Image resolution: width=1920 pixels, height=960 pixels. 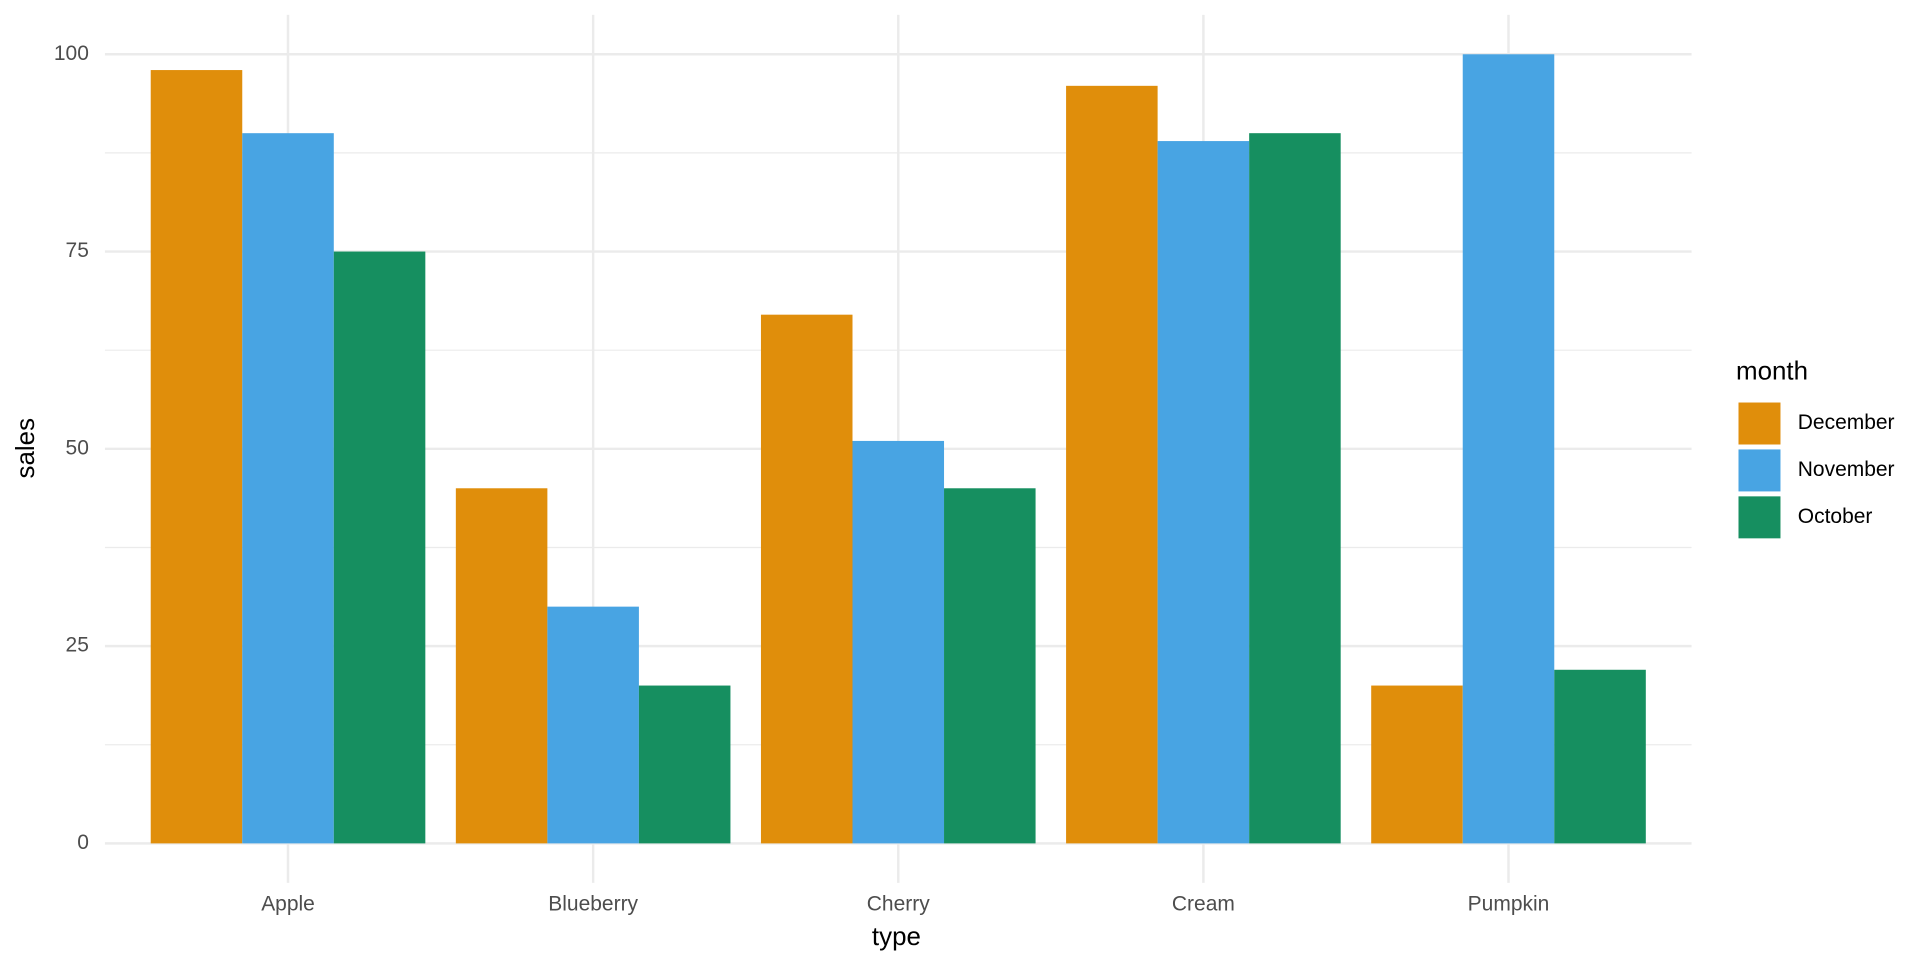 I want to click on legend-label: October, so click(x=1835, y=516).